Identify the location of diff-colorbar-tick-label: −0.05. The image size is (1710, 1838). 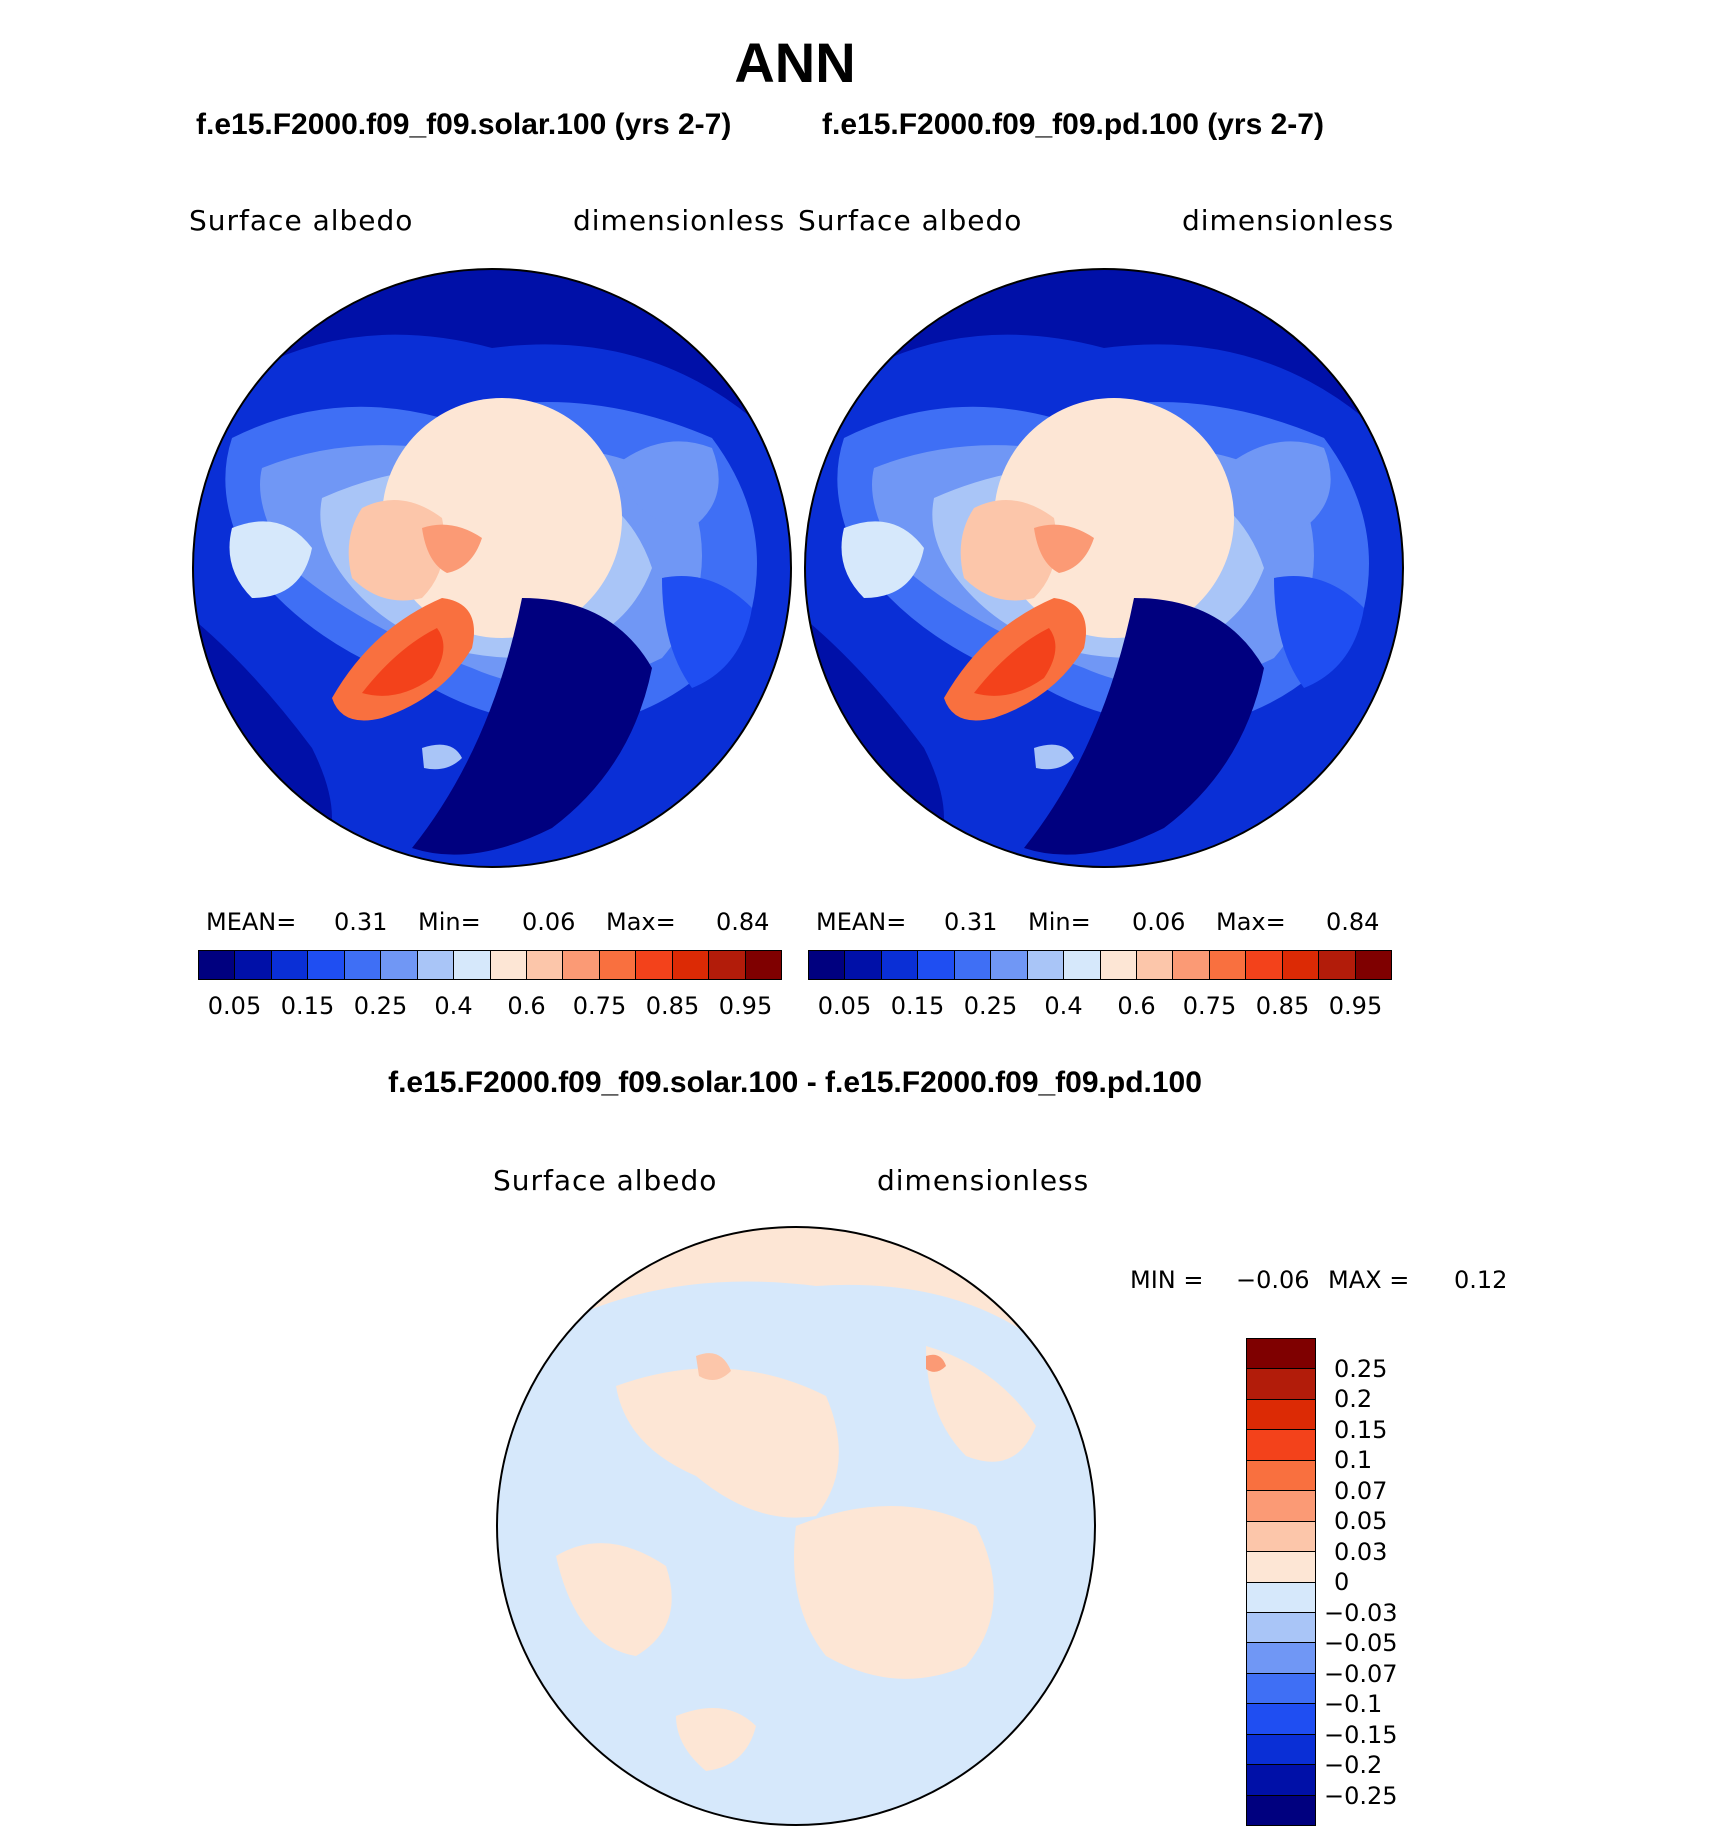
(1361, 1643).